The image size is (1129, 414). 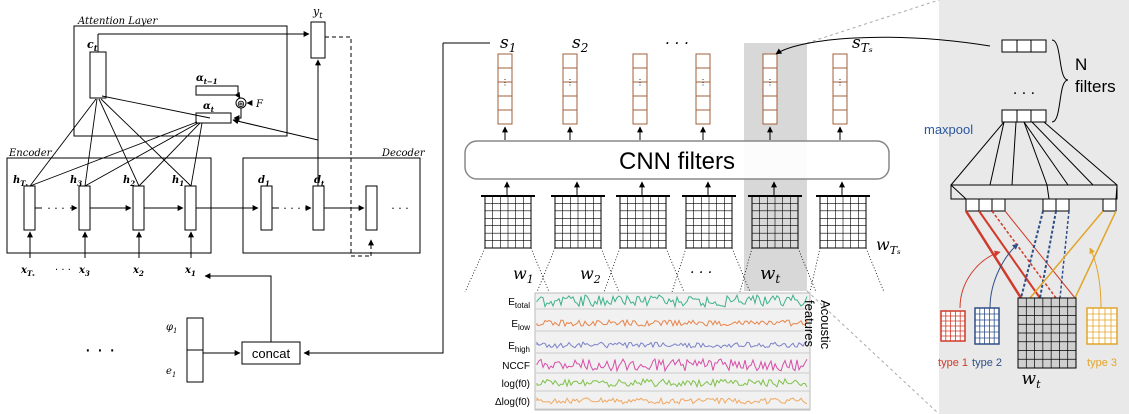 What do you see at coordinates (207, 79) in the screenshot?
I see `svg-text: αt−1` at bounding box center [207, 79].